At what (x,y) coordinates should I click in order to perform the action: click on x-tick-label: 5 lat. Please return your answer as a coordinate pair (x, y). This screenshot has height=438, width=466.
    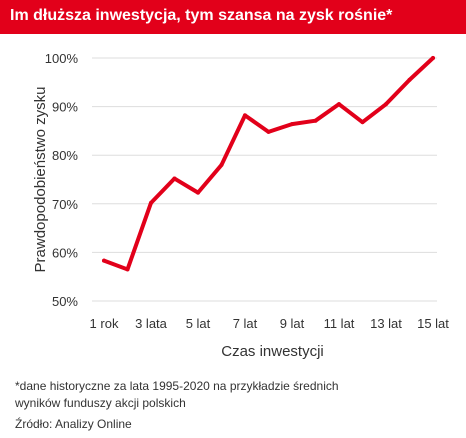
    Looking at the image, I should click on (198, 323).